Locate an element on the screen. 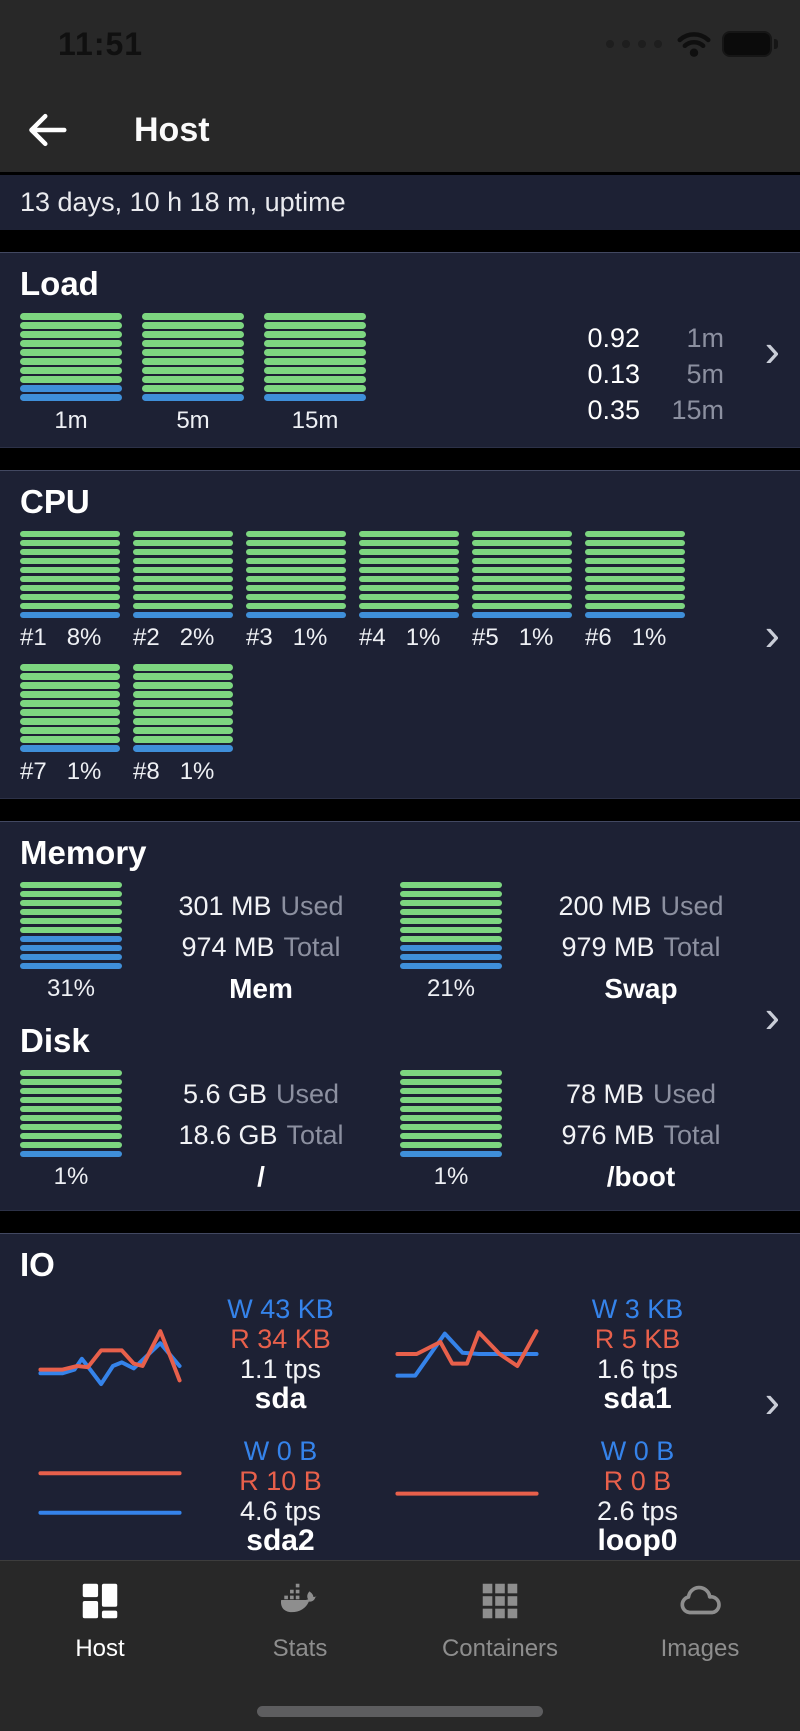  disk-stats: 78 MB Used 976 MB Total /boot is located at coordinates (641, 1134).